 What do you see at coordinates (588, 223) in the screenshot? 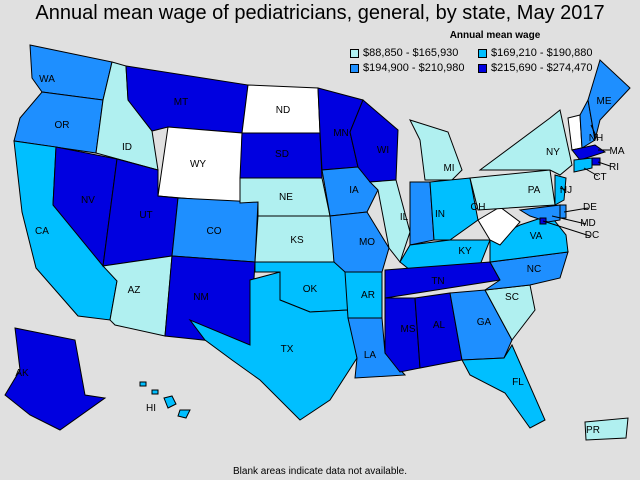
I see `state-label-md: MD` at bounding box center [588, 223].